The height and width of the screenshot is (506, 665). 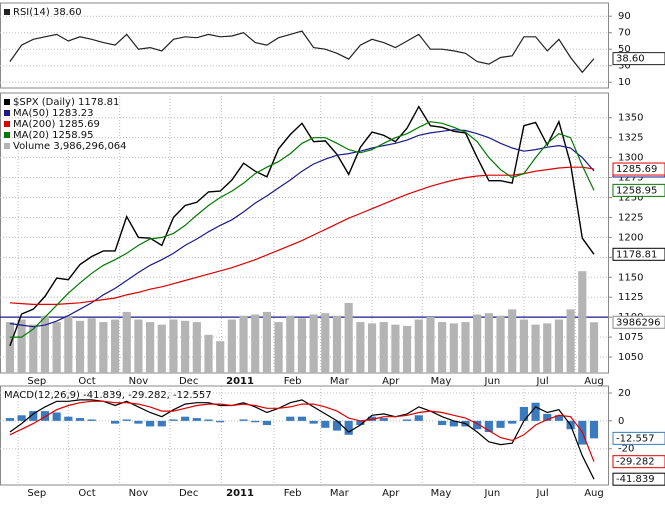 I want to click on x-tick-label: May, so click(x=441, y=493).